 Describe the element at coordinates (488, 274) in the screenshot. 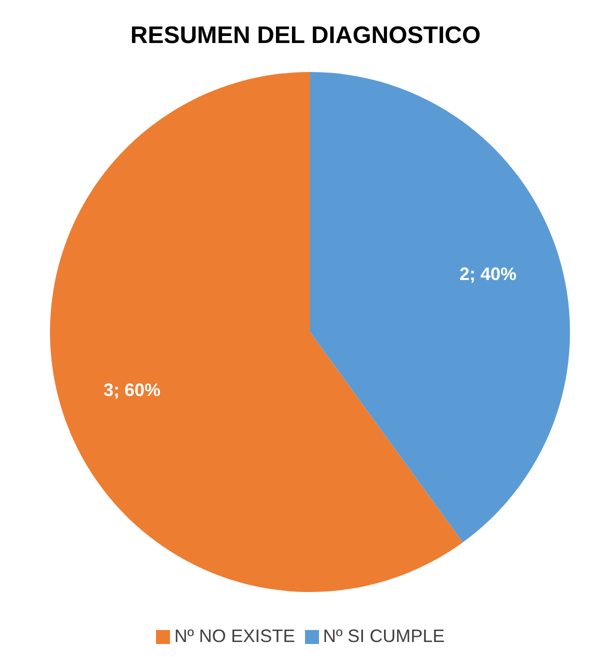

I see `data-label: 2; 40%` at that location.